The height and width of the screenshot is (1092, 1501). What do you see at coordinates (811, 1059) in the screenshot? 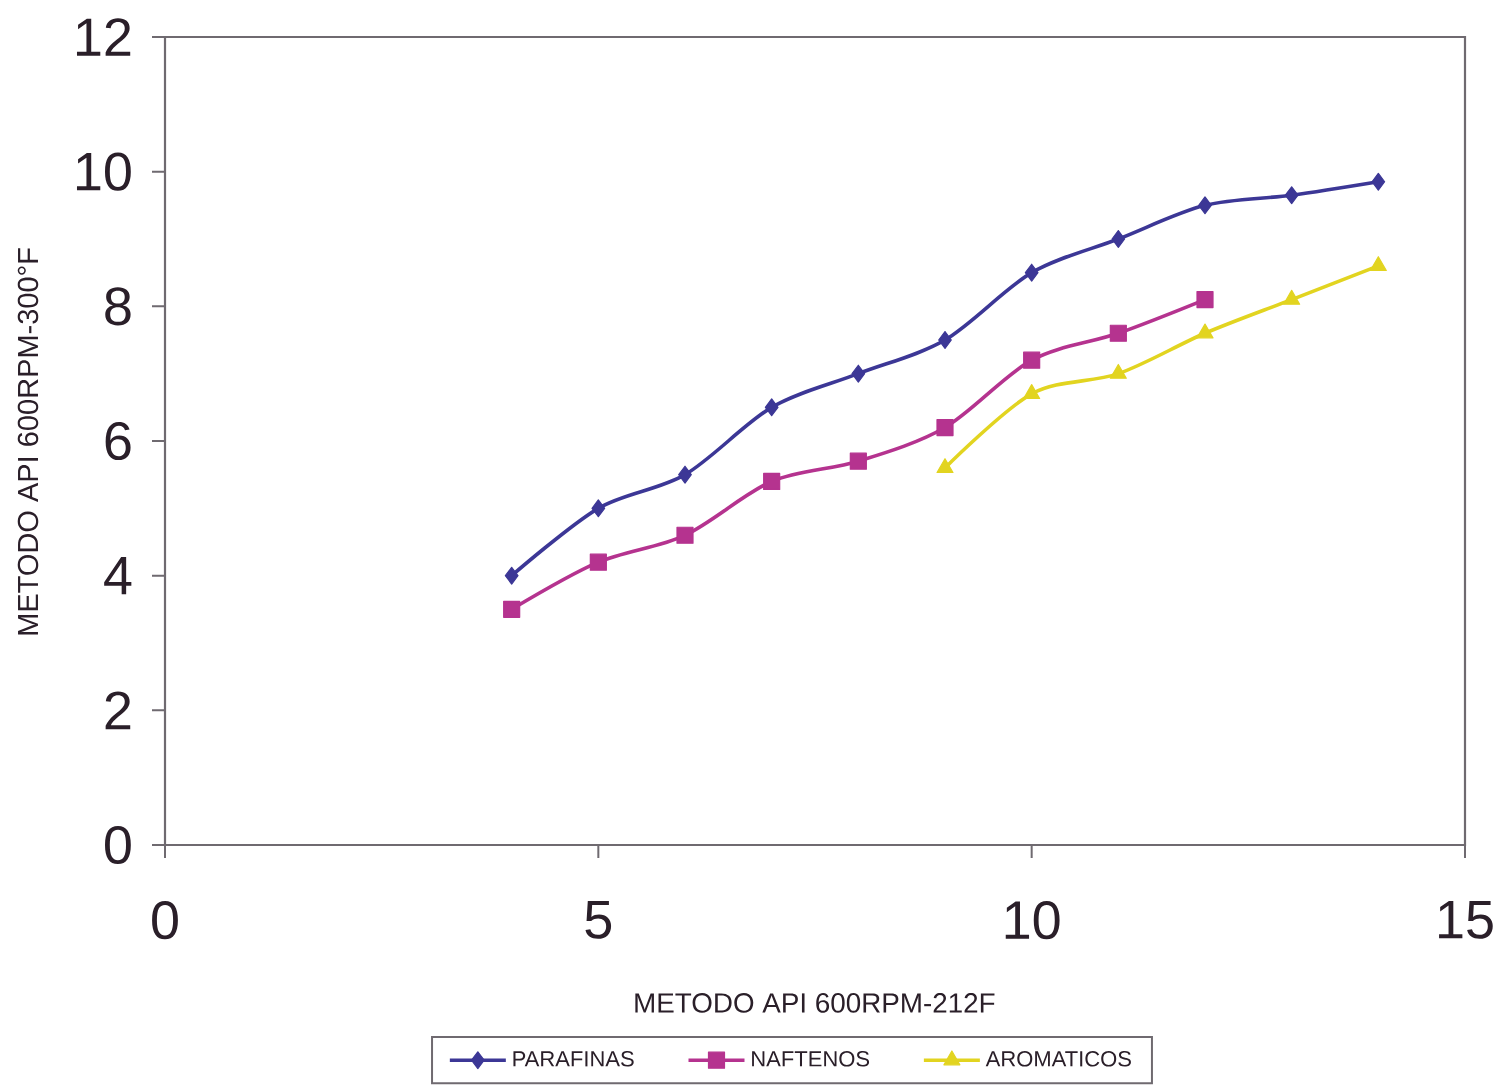
I see `legend-label: NAFTENOS` at bounding box center [811, 1059].